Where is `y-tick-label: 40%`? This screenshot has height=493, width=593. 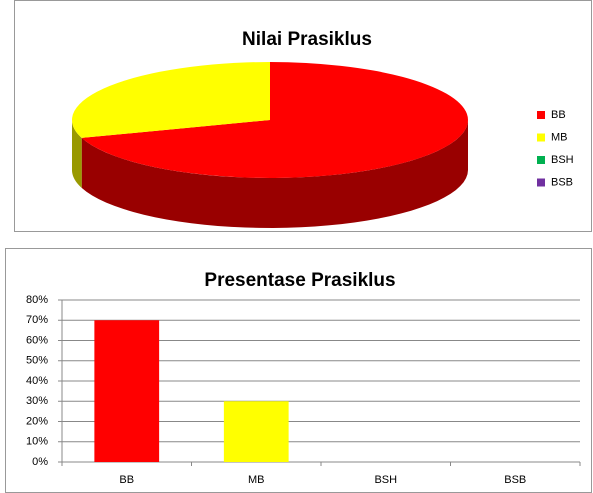
y-tick-label: 40% is located at coordinates (37, 381).